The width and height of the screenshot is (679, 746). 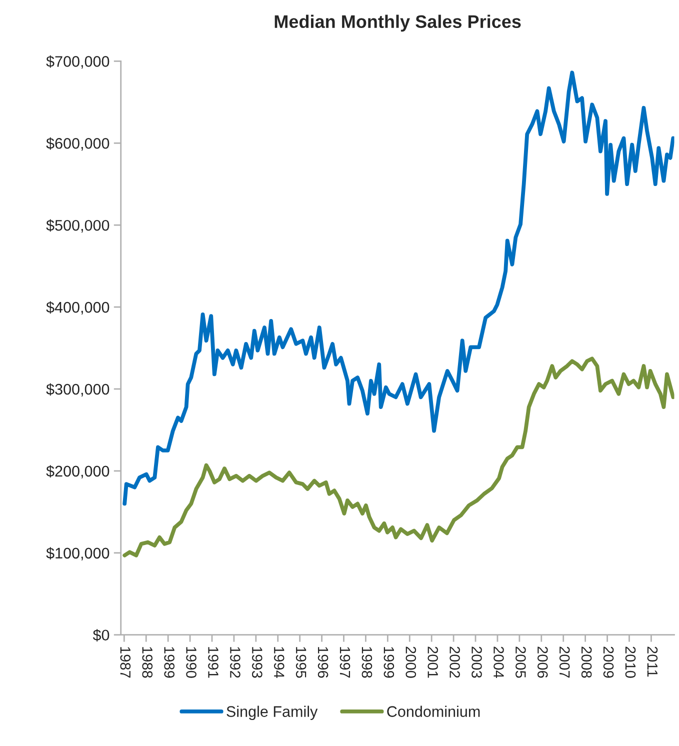 I want to click on x-tick-label: 2002, so click(x=455, y=662).